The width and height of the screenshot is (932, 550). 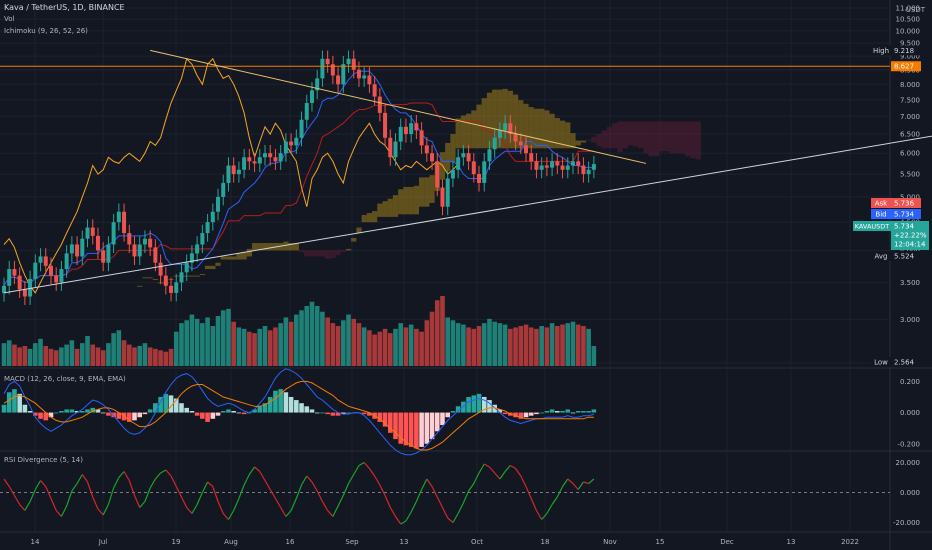 What do you see at coordinates (908, 20) in the screenshot?
I see `price-tick-label: 10.500` at bounding box center [908, 20].